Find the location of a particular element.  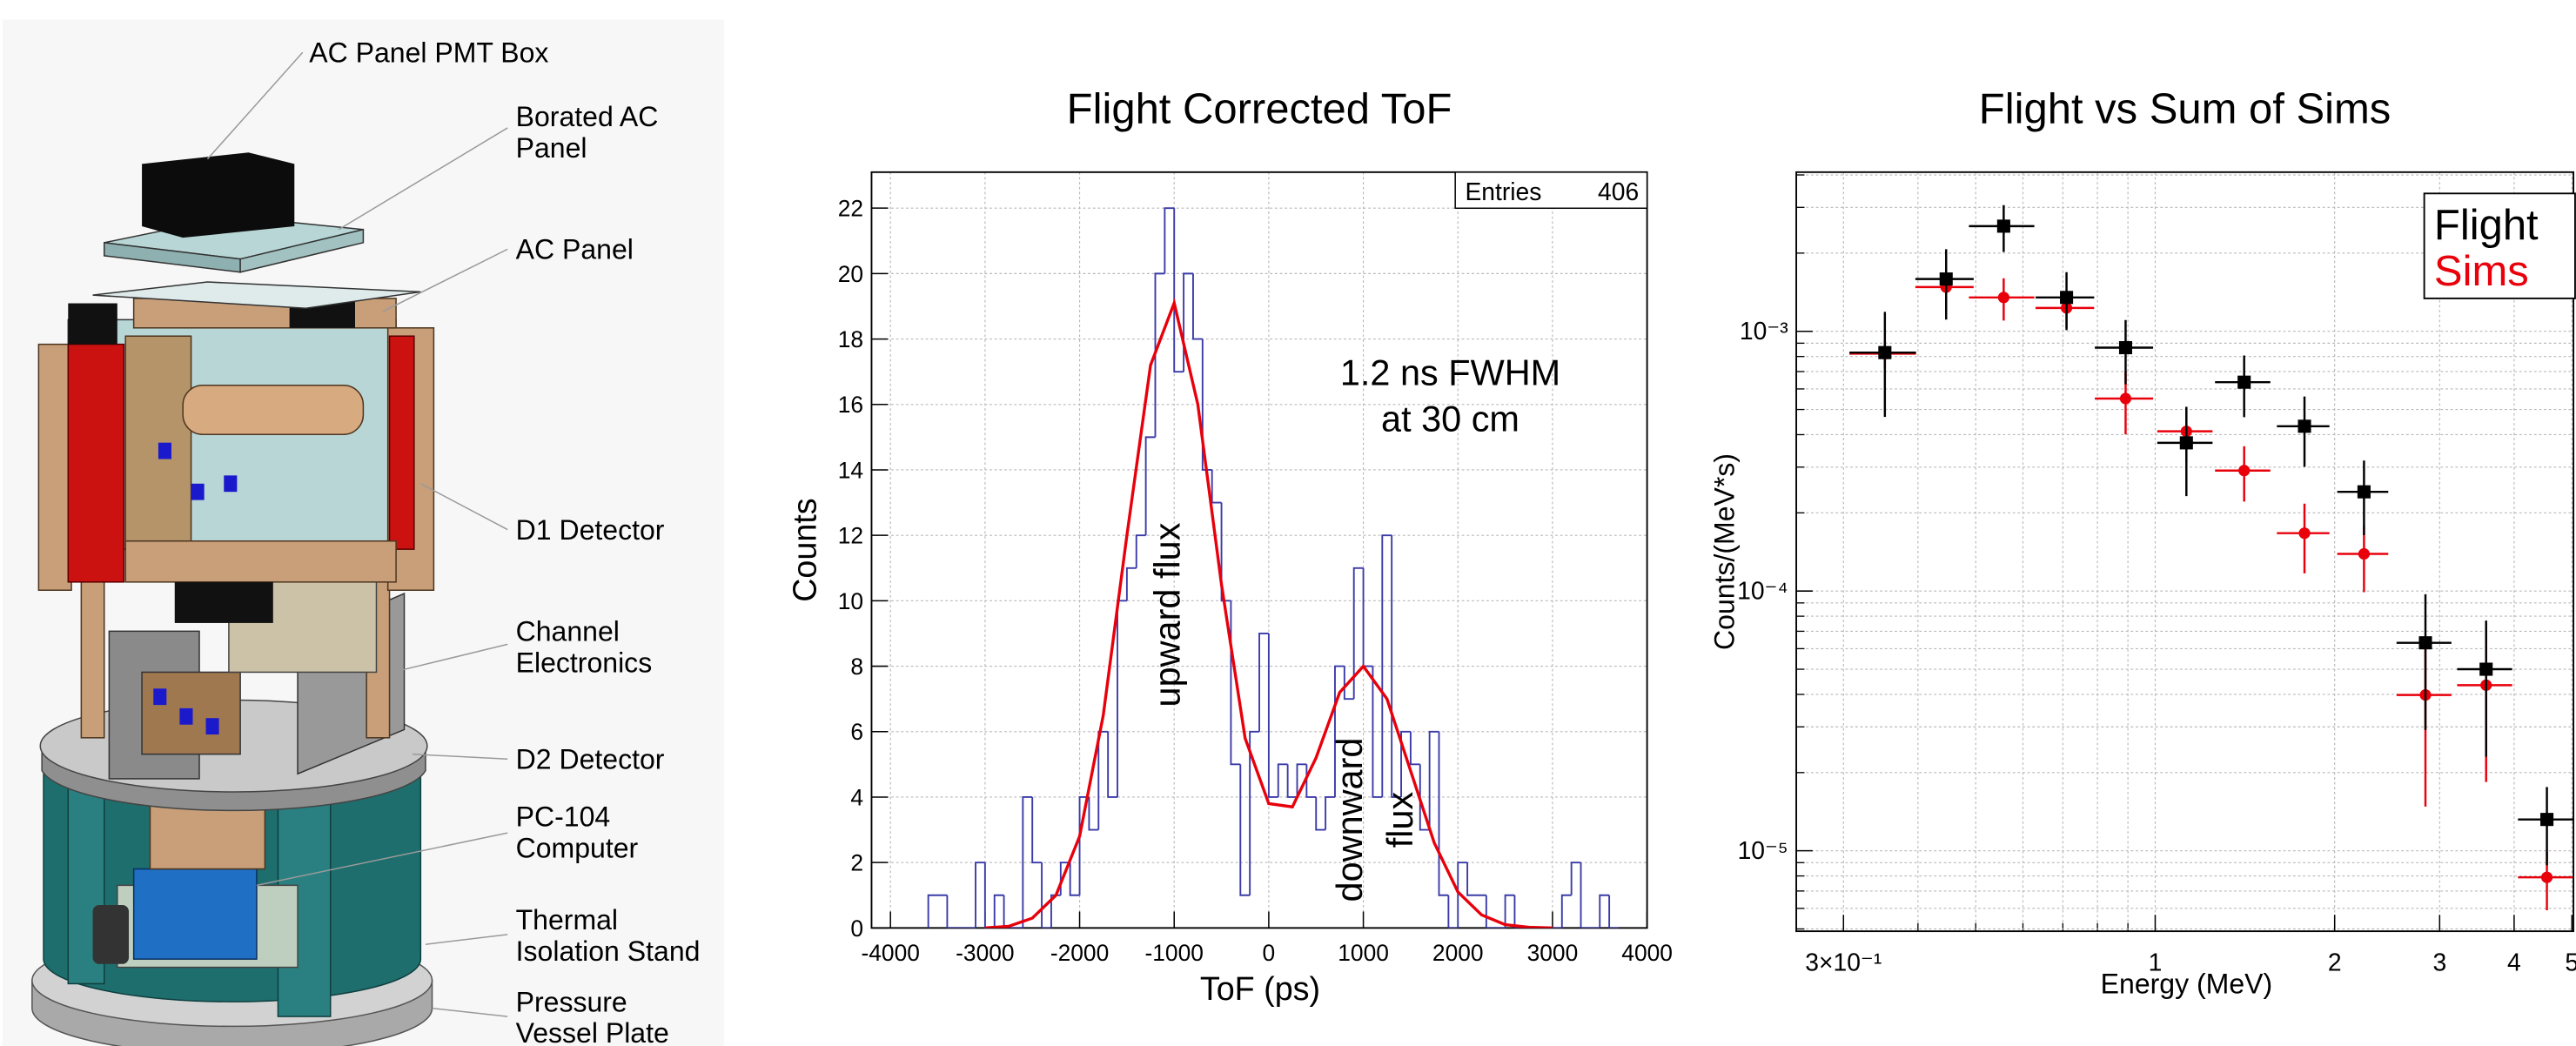

diagram-label: D2 Detector is located at coordinates (590, 759).